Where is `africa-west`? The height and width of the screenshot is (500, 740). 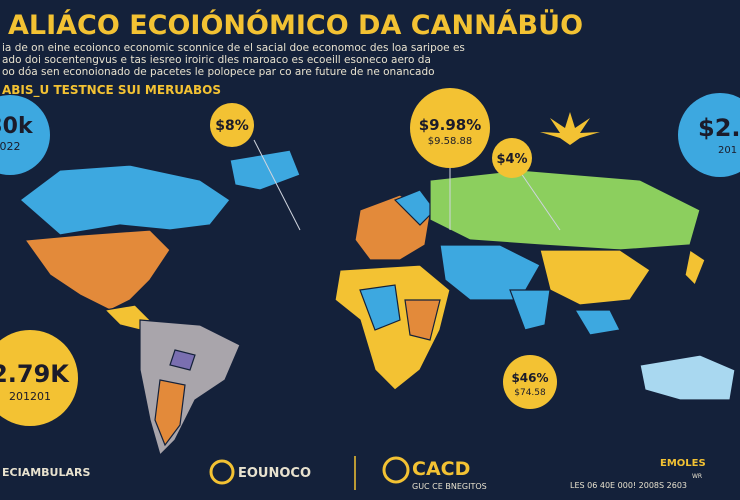
africa-west is located at coordinates (380, 307).